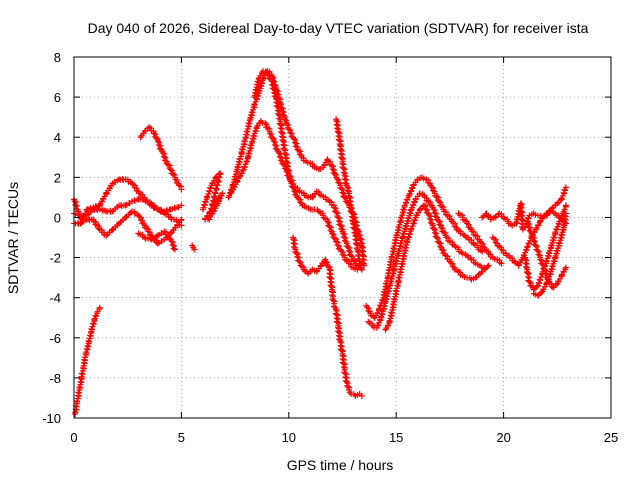  I want to click on x-tick-label: 25, so click(611, 437).